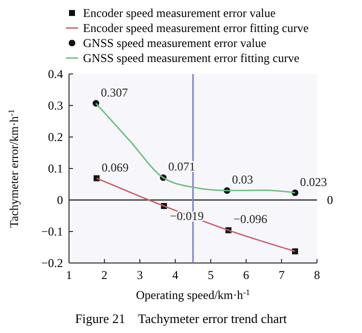  What do you see at coordinates (174, 43) in the screenshot?
I see `legend-label: GNSS speed measurement error value` at bounding box center [174, 43].